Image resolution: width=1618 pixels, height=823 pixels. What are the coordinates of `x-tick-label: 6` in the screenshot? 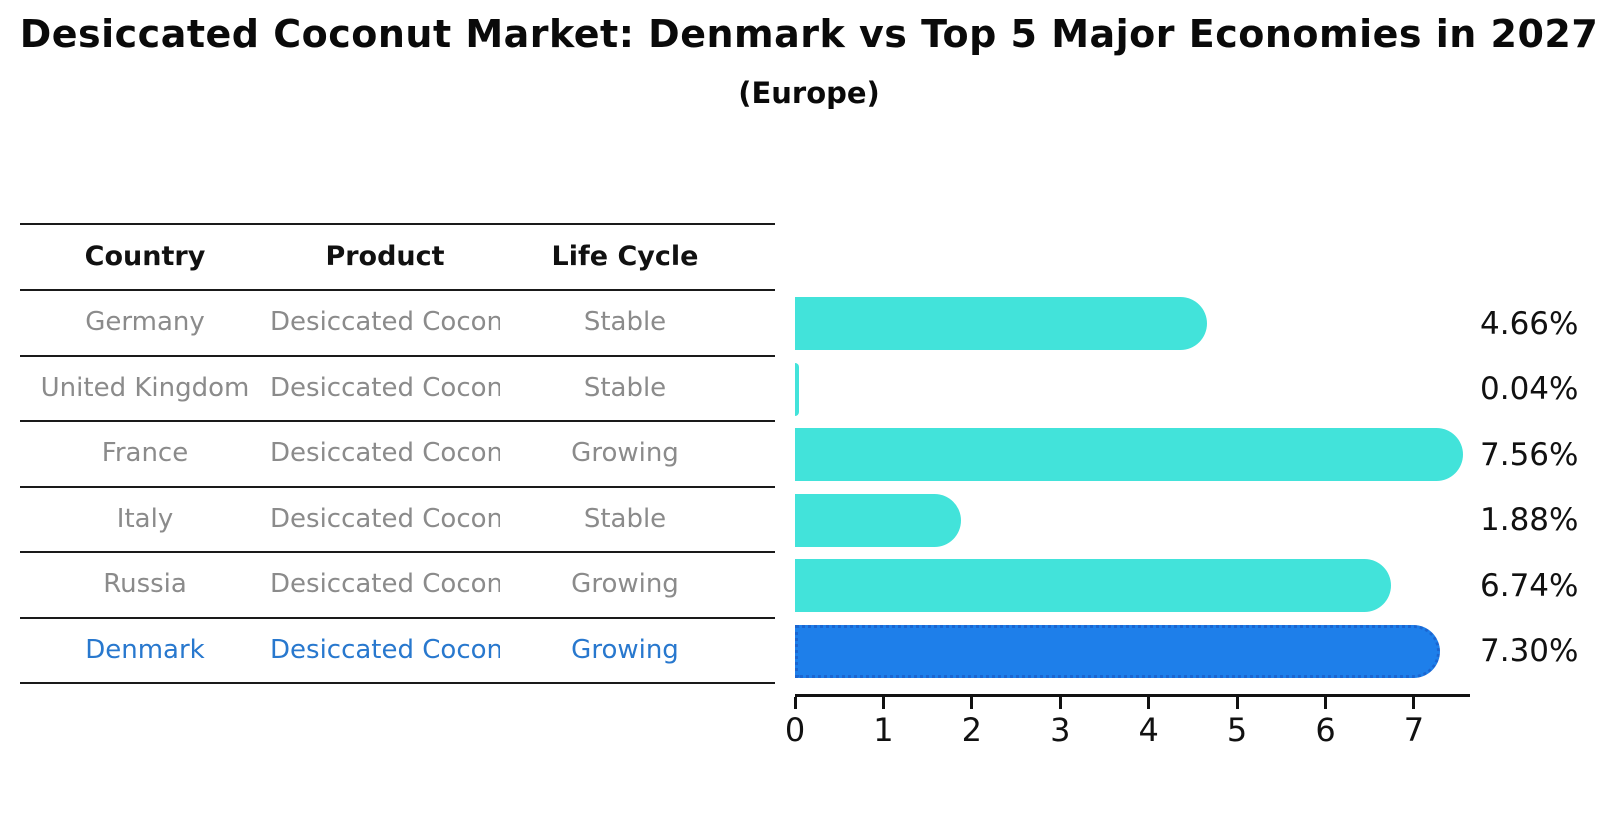 It's located at (1325, 730).